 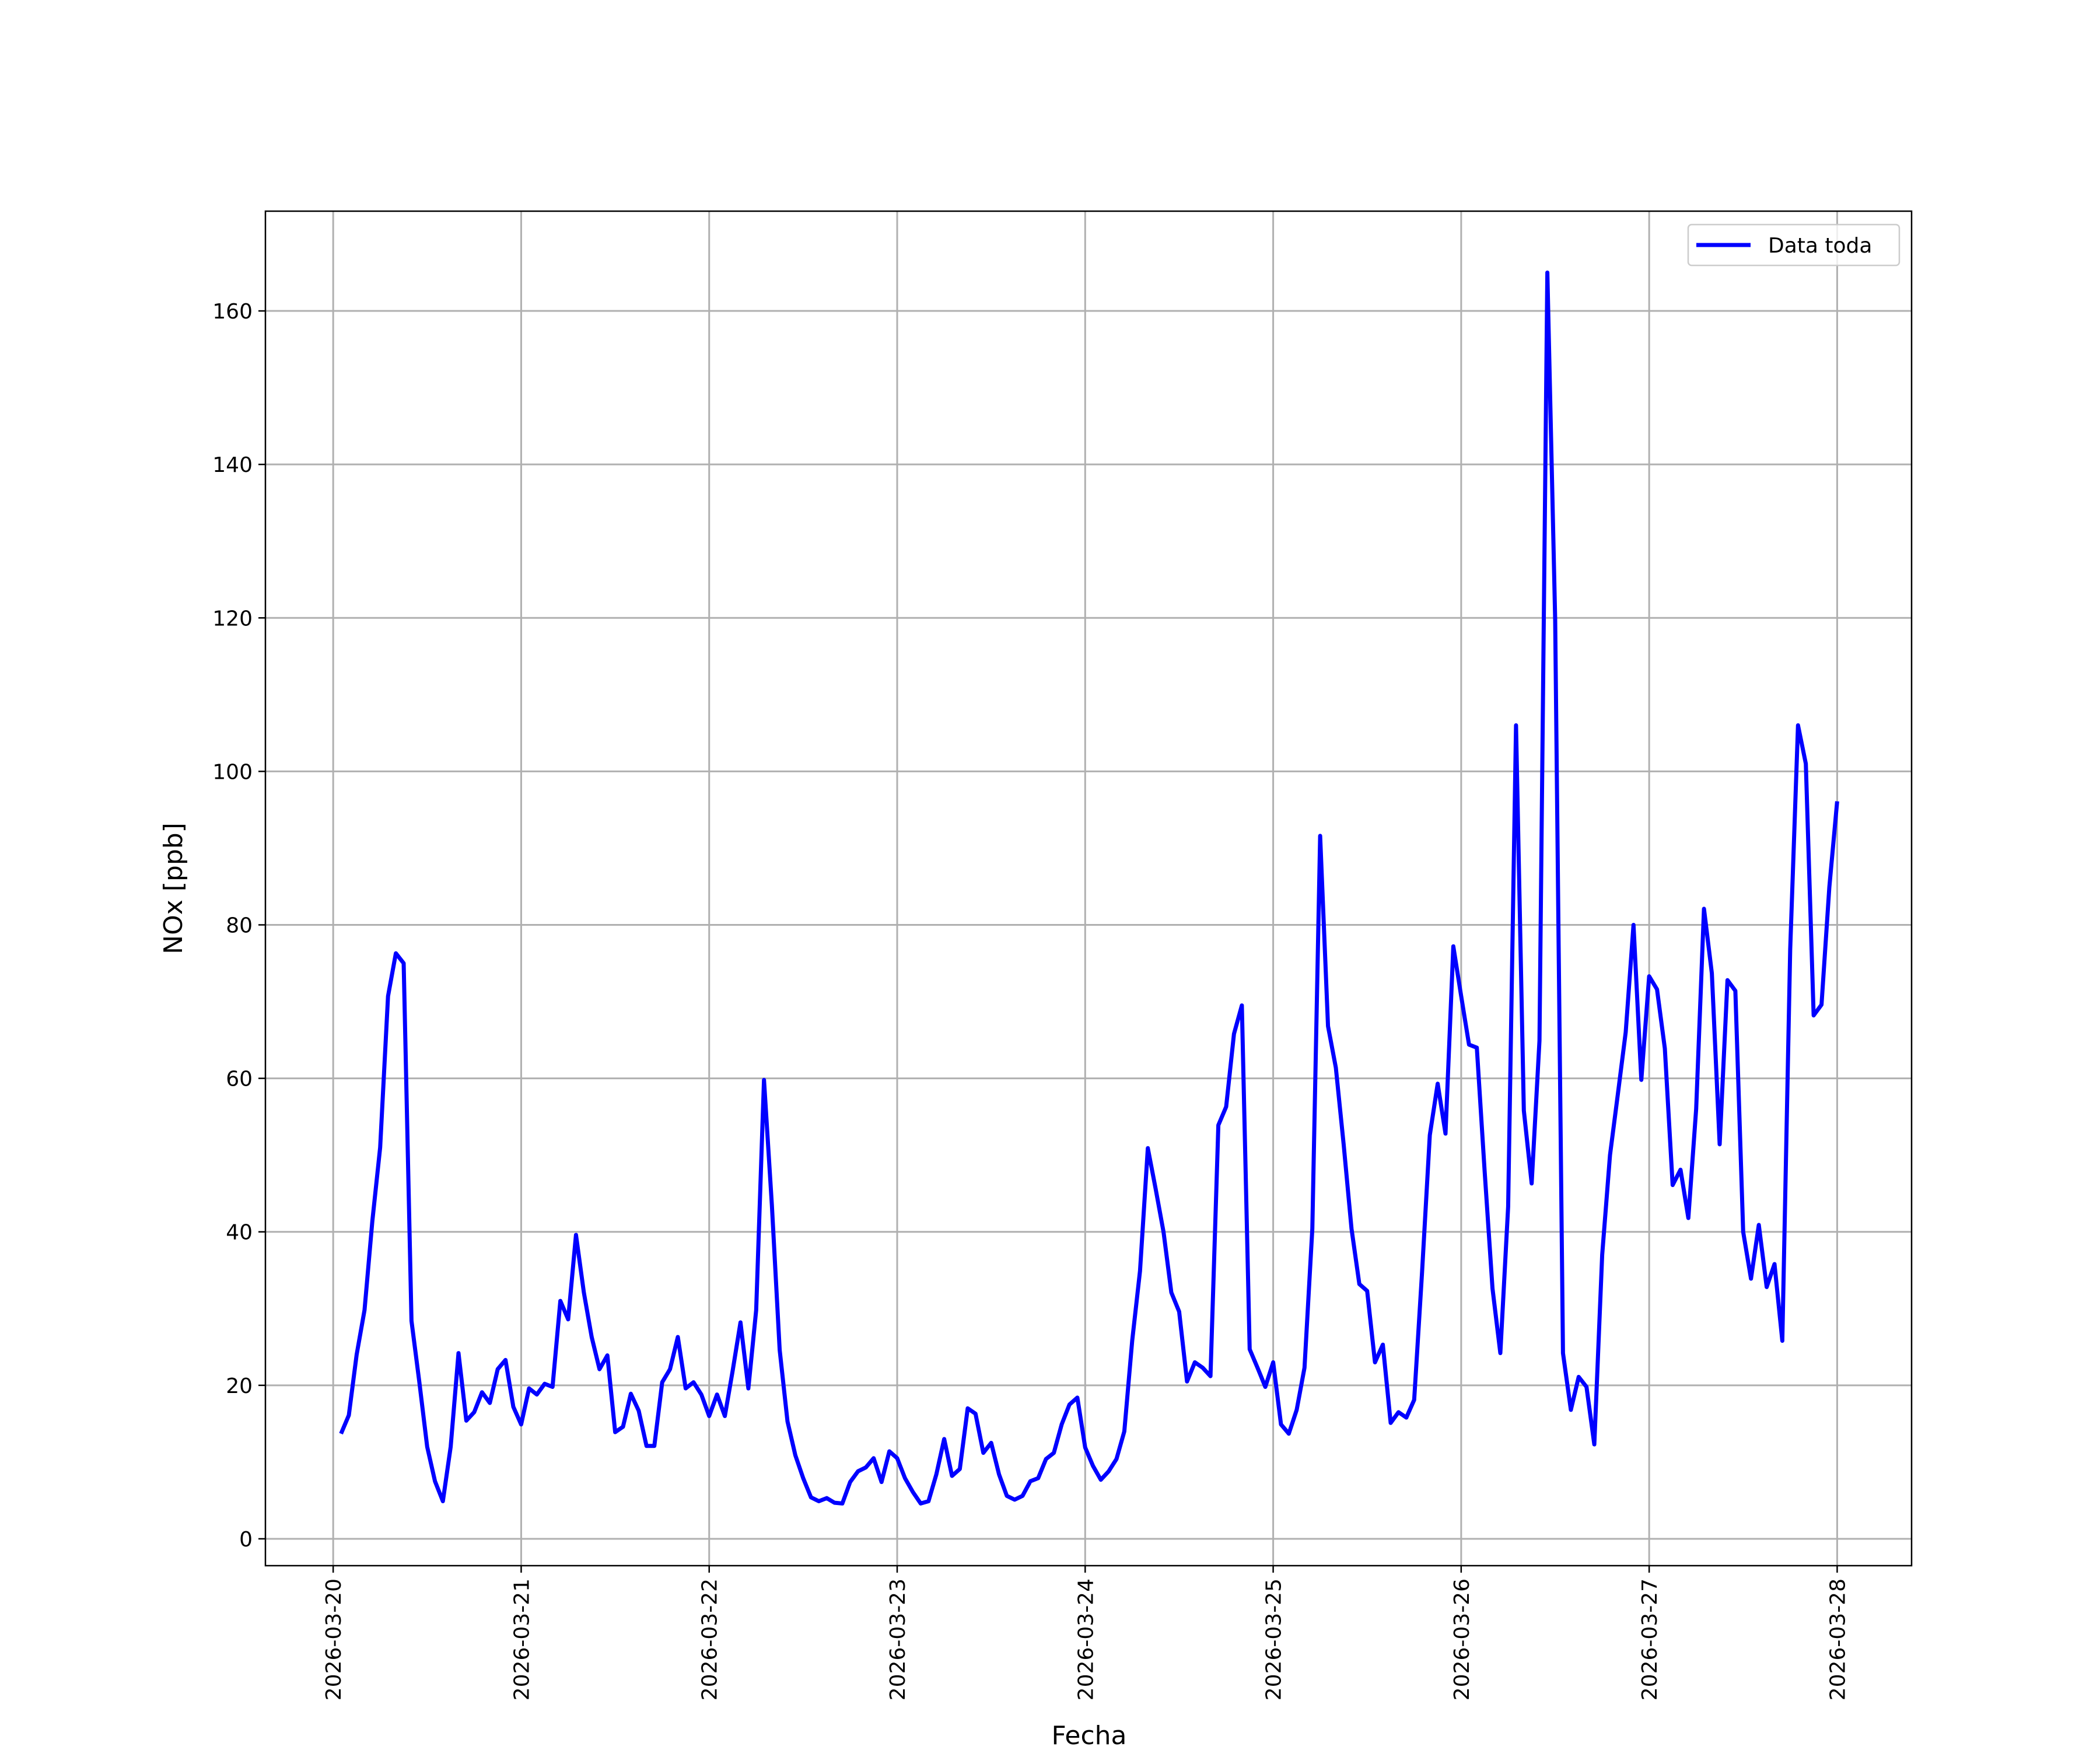 What do you see at coordinates (898, 1639) in the screenshot?
I see `x-tick-label: 2026-03-23` at bounding box center [898, 1639].